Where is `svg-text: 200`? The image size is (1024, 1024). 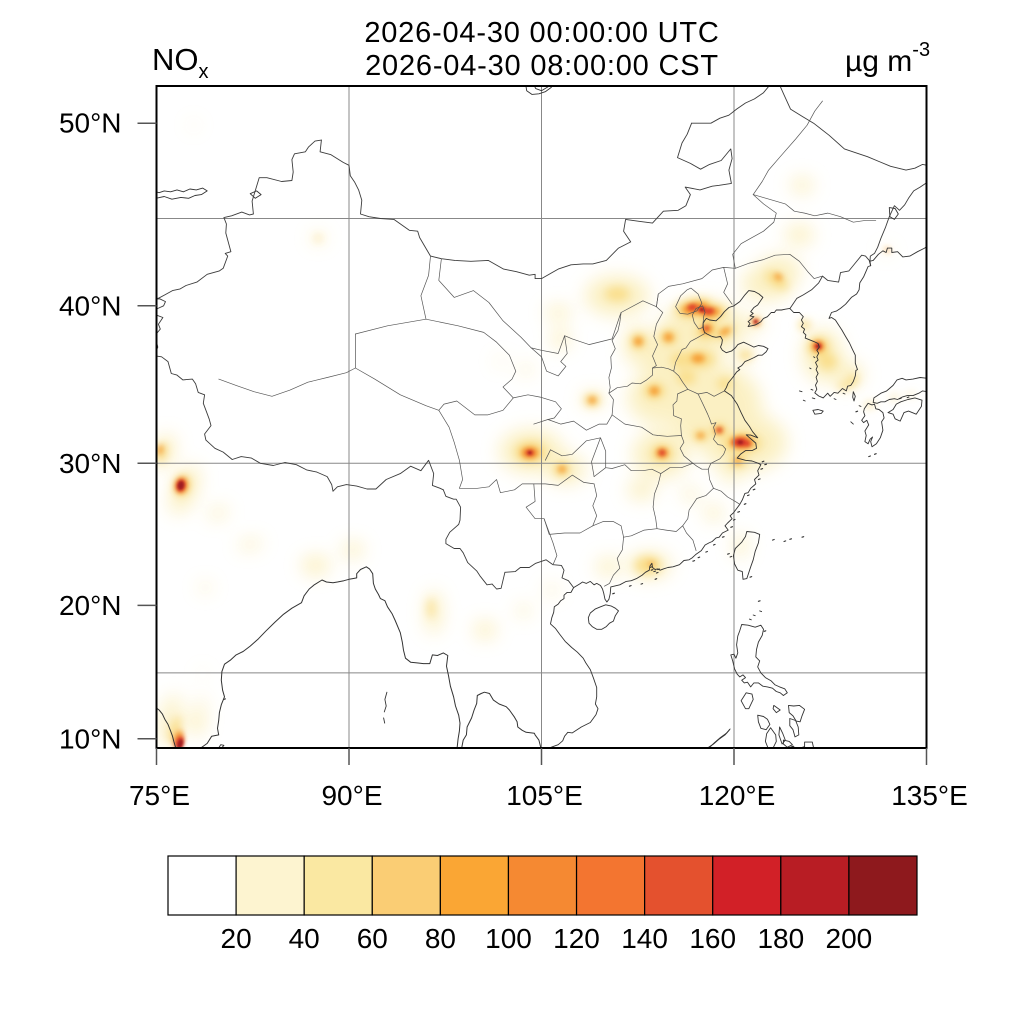
svg-text: 200 is located at coordinates (849, 938).